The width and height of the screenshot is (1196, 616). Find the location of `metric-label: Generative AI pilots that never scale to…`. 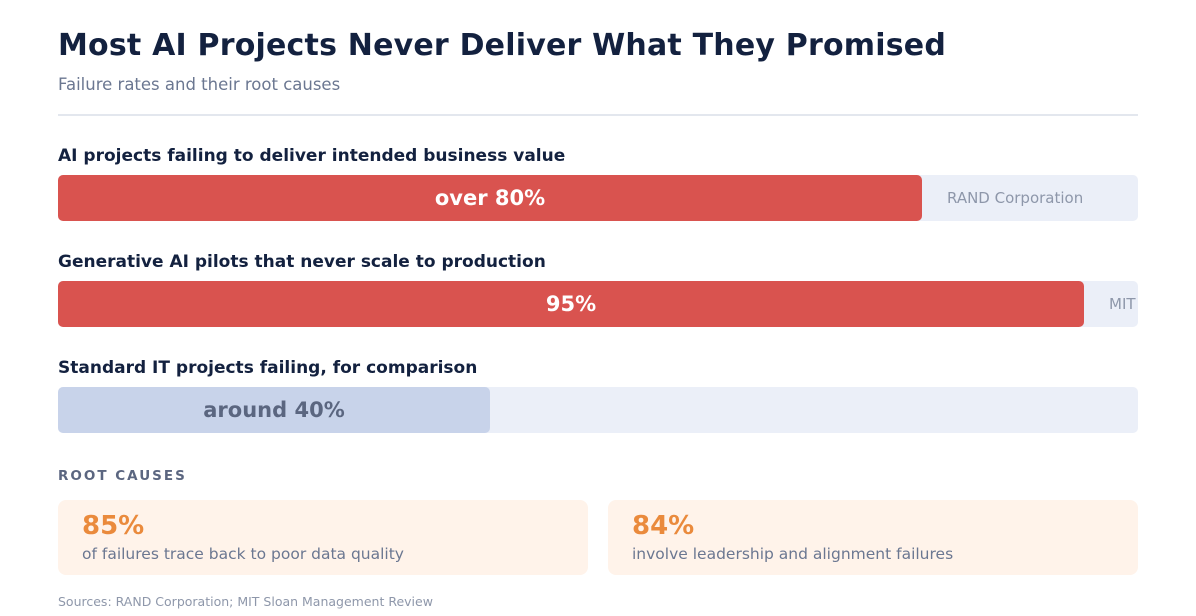

metric-label: Generative AI pilots that never scale to… is located at coordinates (302, 262).